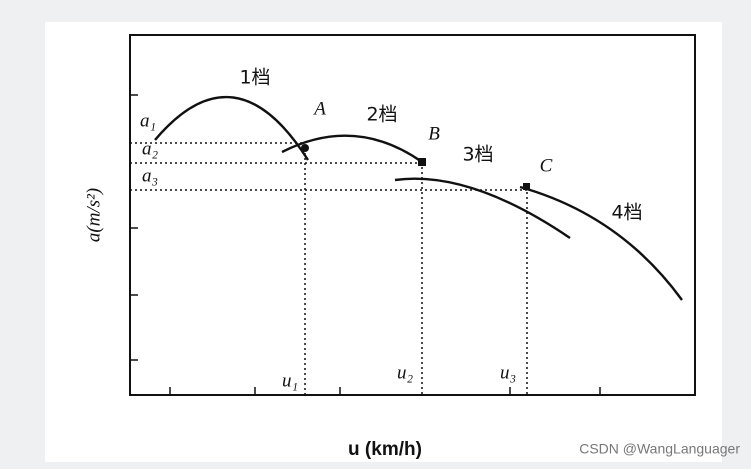  I want to click on y-mark: a₂, so click(150, 148).